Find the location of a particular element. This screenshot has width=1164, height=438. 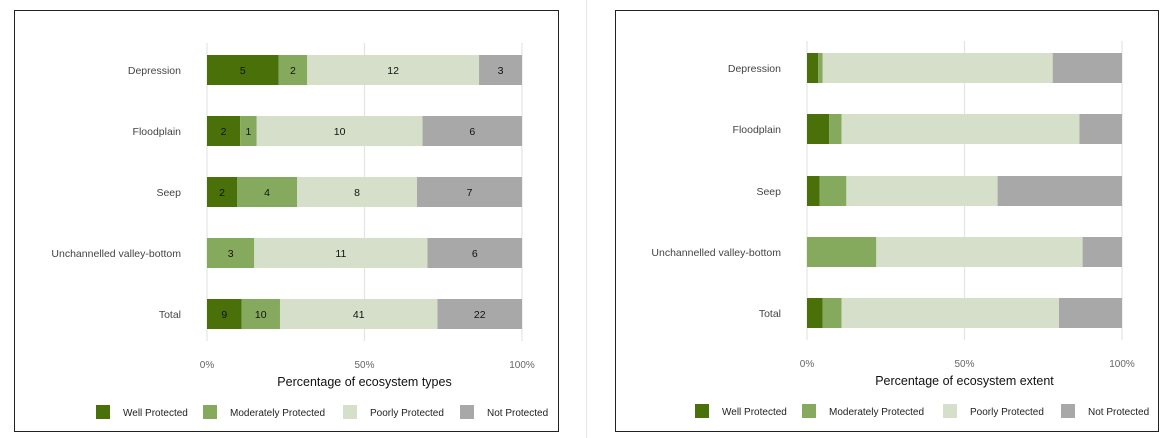

value-label-floodplain-moderately-protected: 1 is located at coordinates (249, 132).